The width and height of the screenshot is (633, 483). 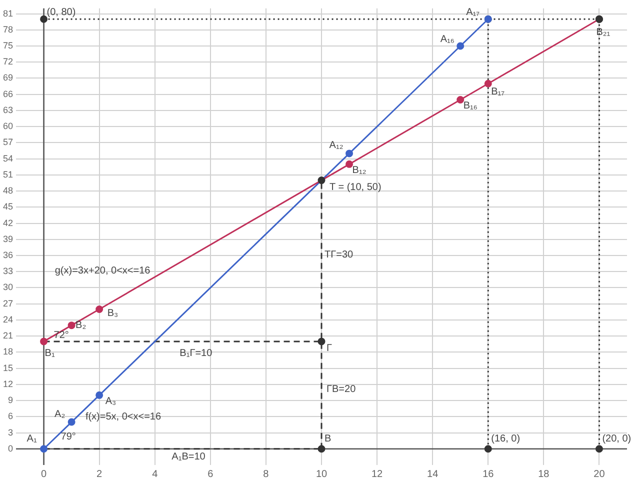 I want to click on y-tick-label: 48, so click(x=8, y=191).